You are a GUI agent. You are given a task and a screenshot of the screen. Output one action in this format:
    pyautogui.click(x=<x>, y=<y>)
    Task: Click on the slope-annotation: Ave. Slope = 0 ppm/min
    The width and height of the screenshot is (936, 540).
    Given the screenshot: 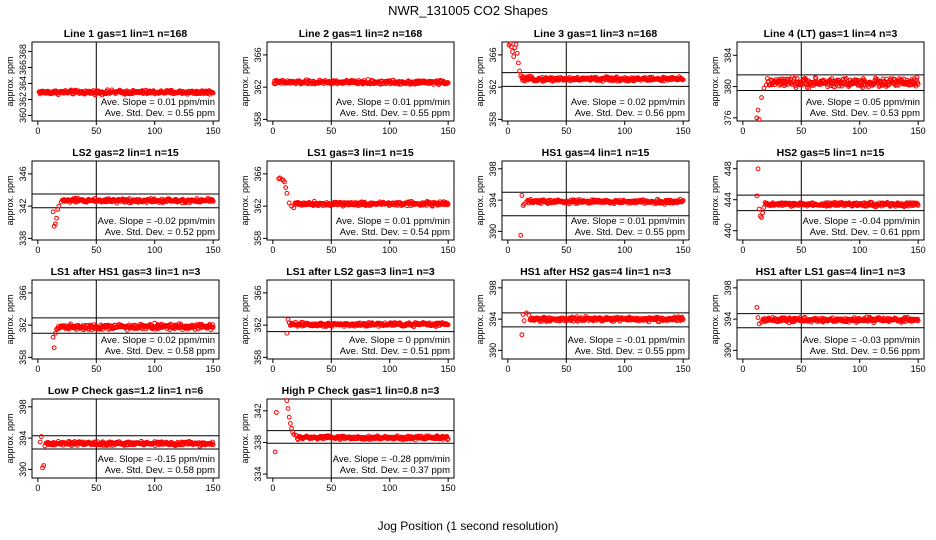 What is the action you would take?
    pyautogui.click(x=399, y=340)
    